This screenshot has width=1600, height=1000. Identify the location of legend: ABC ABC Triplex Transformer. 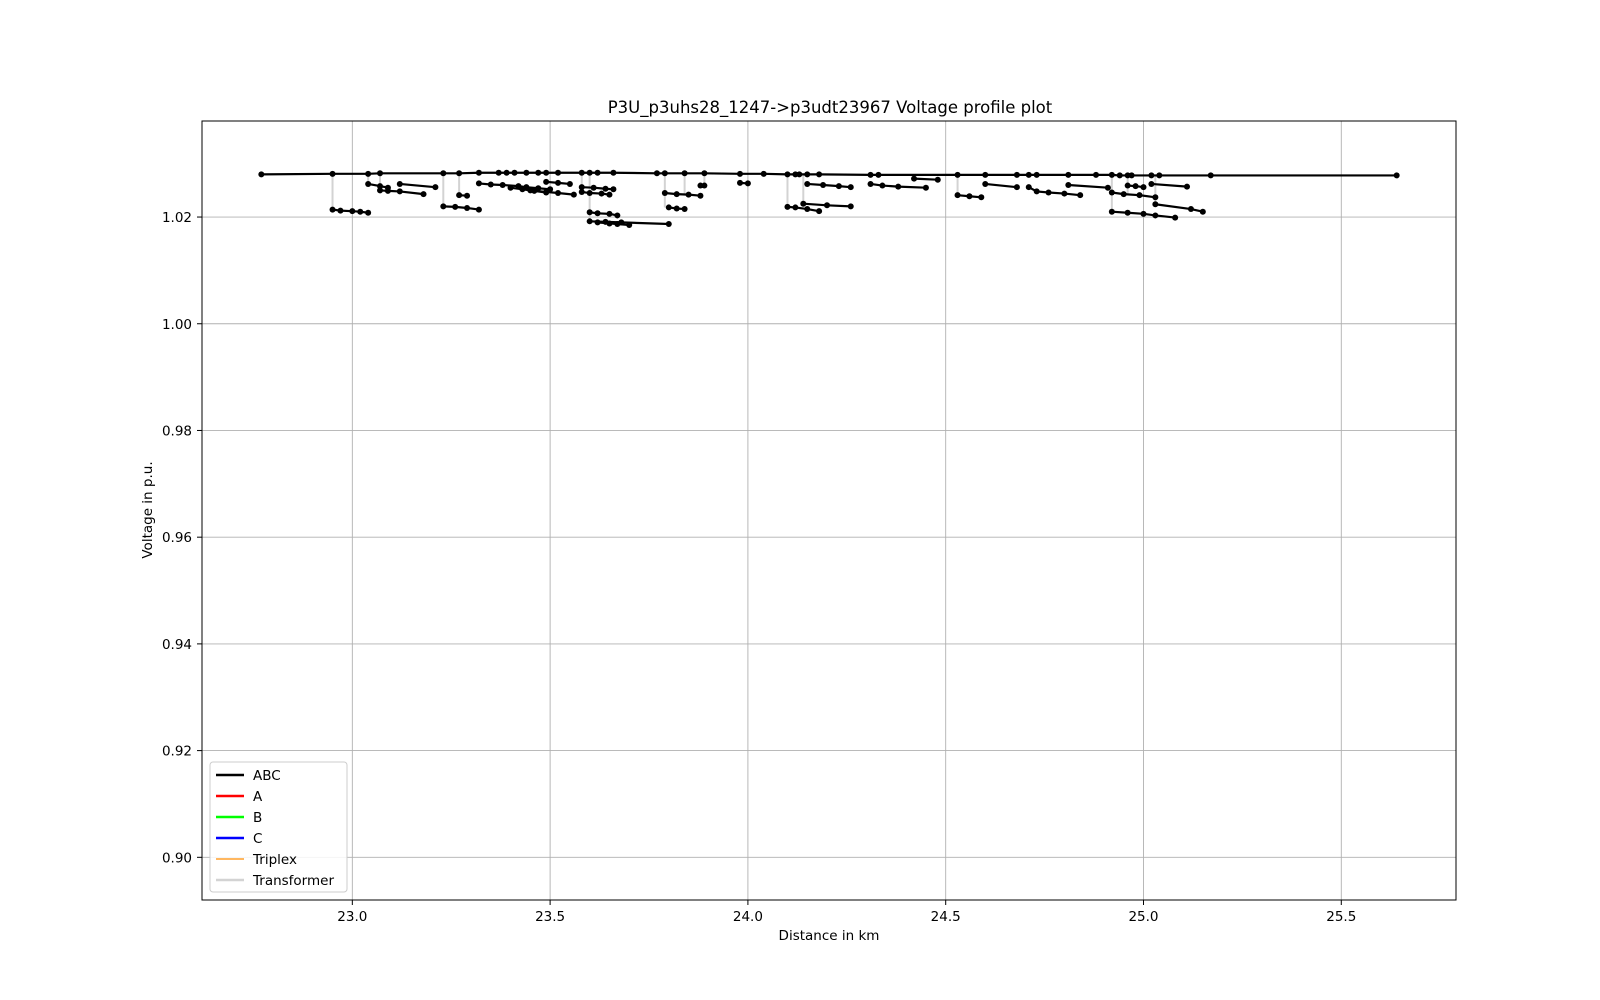
(278, 827).